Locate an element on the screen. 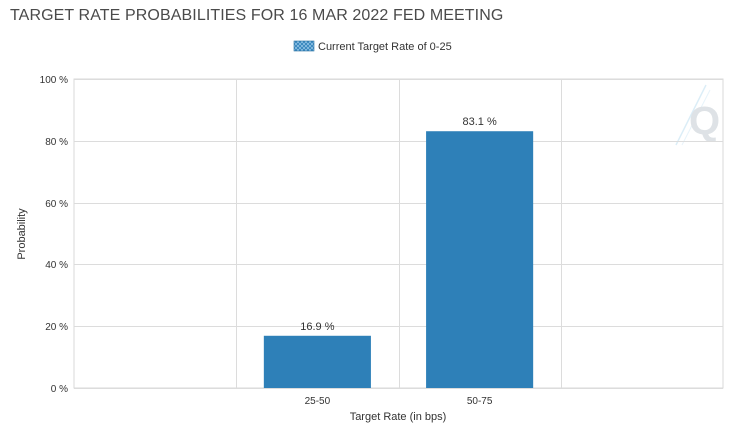 This screenshot has height=433, width=735. data-labels: 16.9 % 83.1 % is located at coordinates (398, 224).